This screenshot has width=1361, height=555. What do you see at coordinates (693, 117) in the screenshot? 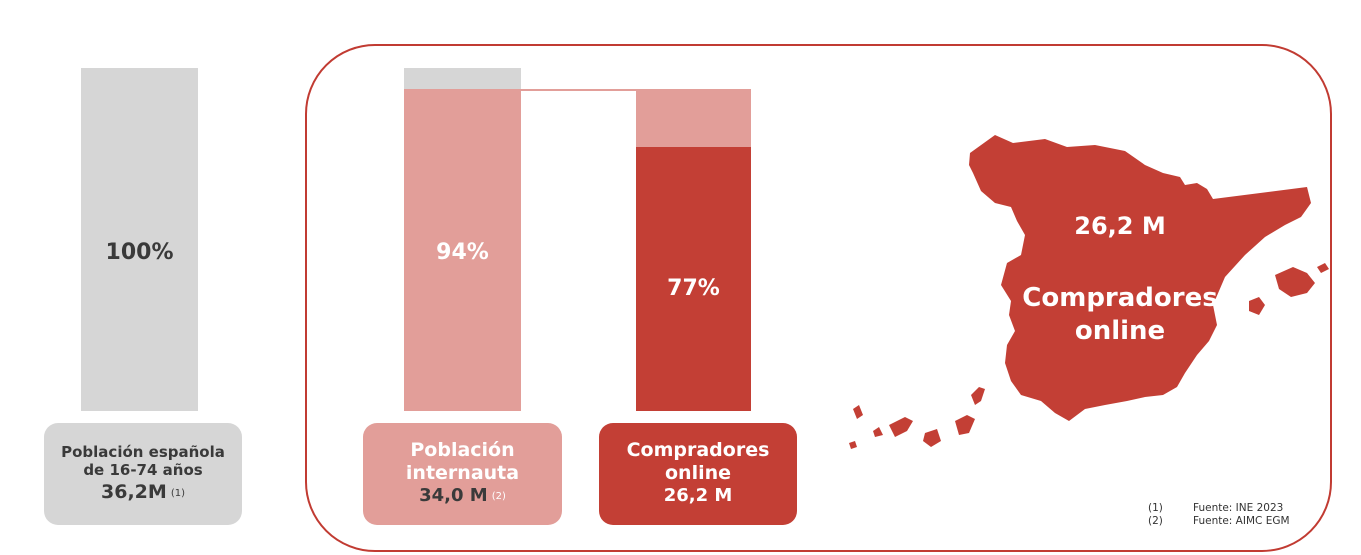
I see `bar-compradores-online-remainder` at bounding box center [693, 117].